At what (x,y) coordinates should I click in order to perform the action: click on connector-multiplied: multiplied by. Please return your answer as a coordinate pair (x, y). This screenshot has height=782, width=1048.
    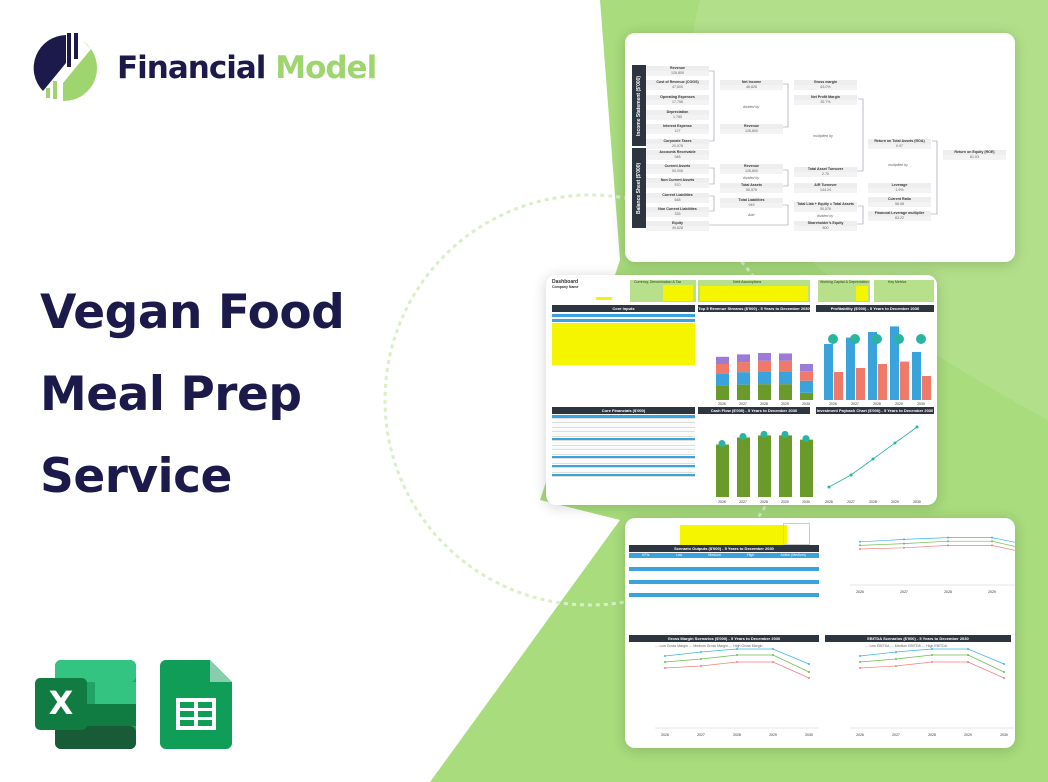
    Looking at the image, I should click on (823, 136).